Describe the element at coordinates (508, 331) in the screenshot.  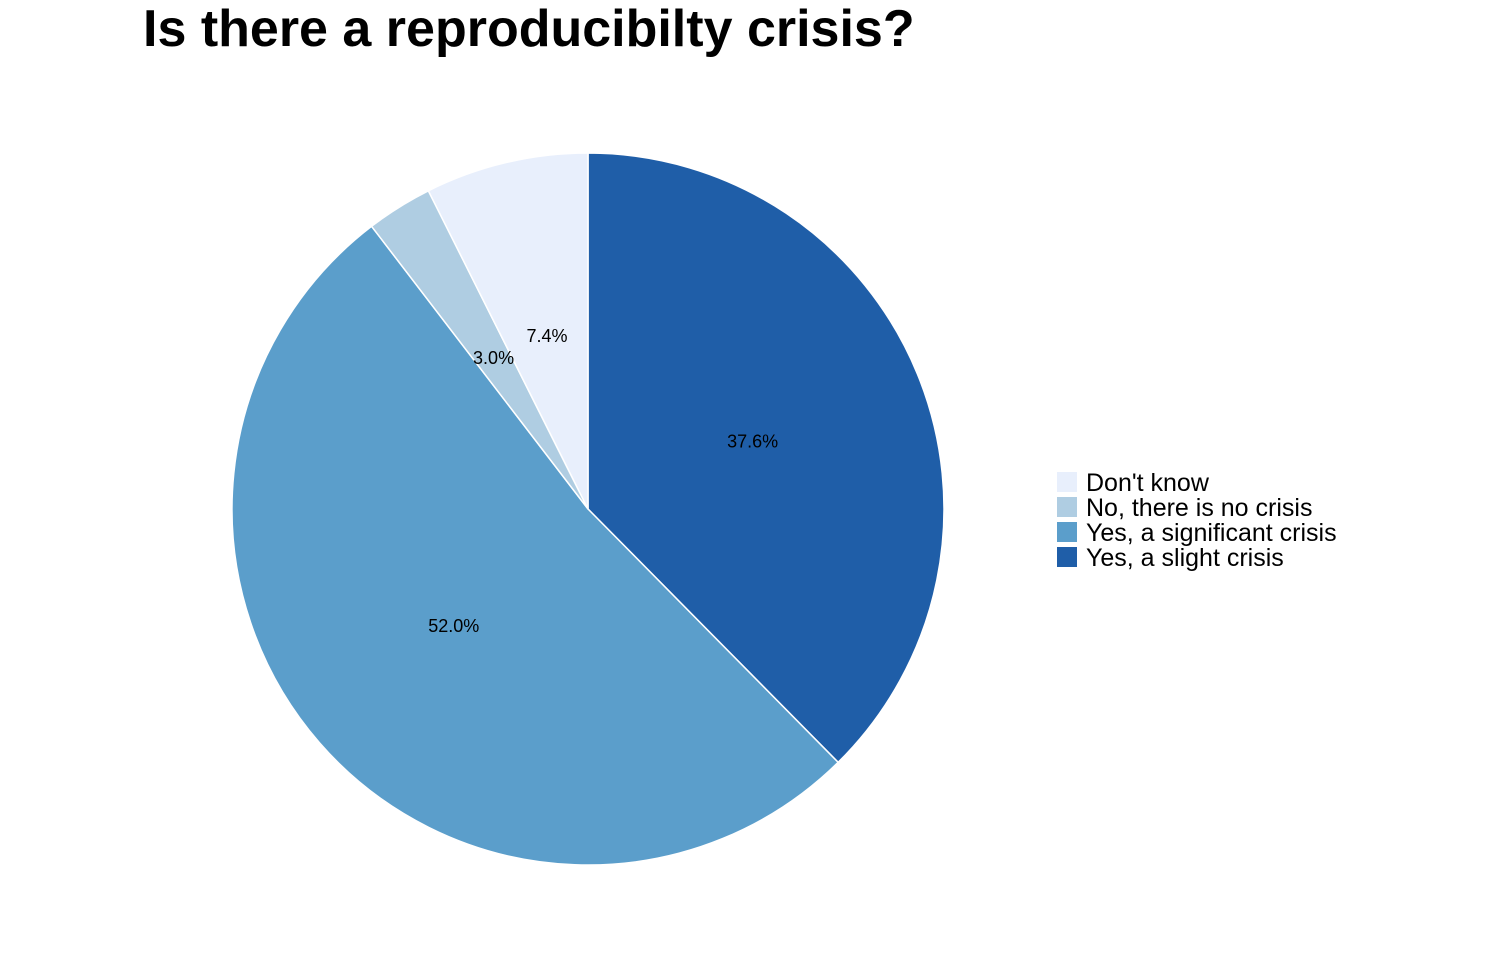
I see `pie-slice-don-t-know` at that location.